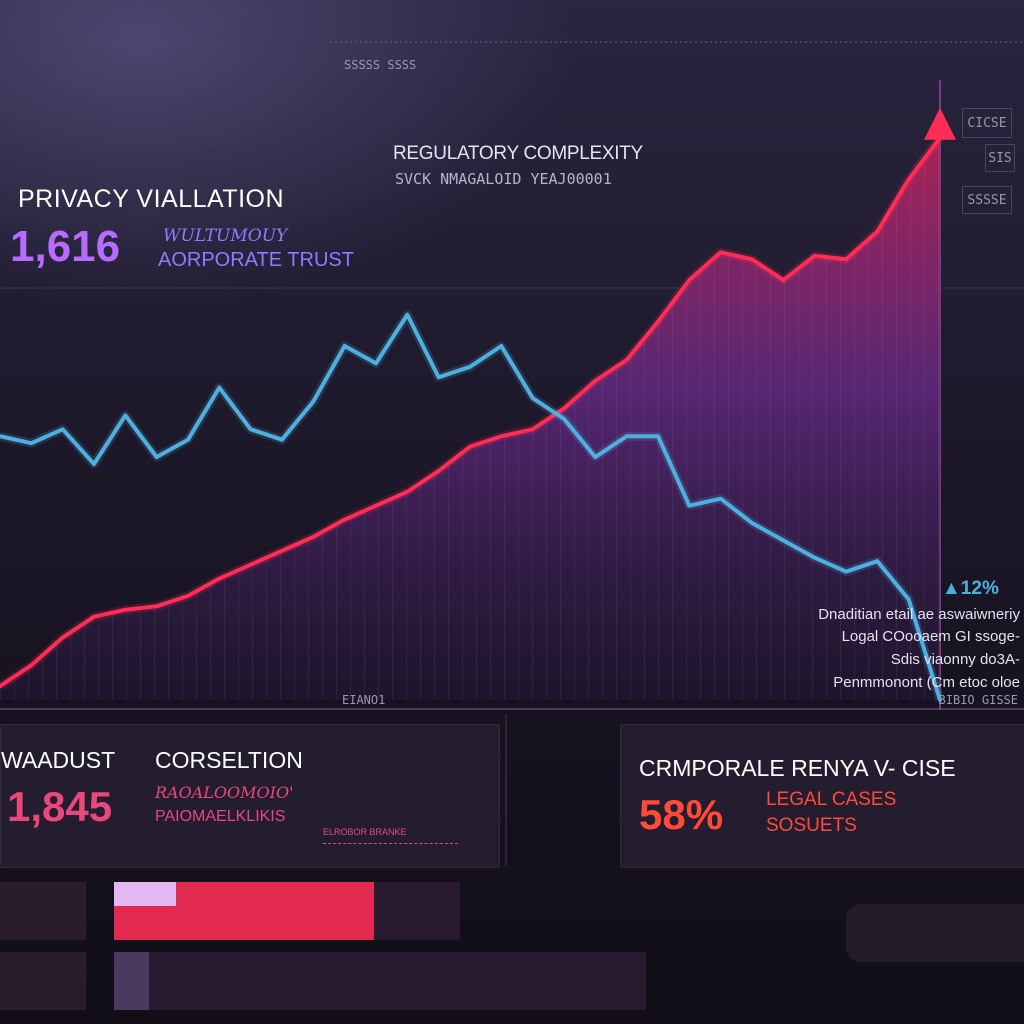 This screenshot has height=1024, width=1024. What do you see at coordinates (503, 179) in the screenshot?
I see `regulatory-subtitle: SVCK NMAGALOID YEAJ00001` at bounding box center [503, 179].